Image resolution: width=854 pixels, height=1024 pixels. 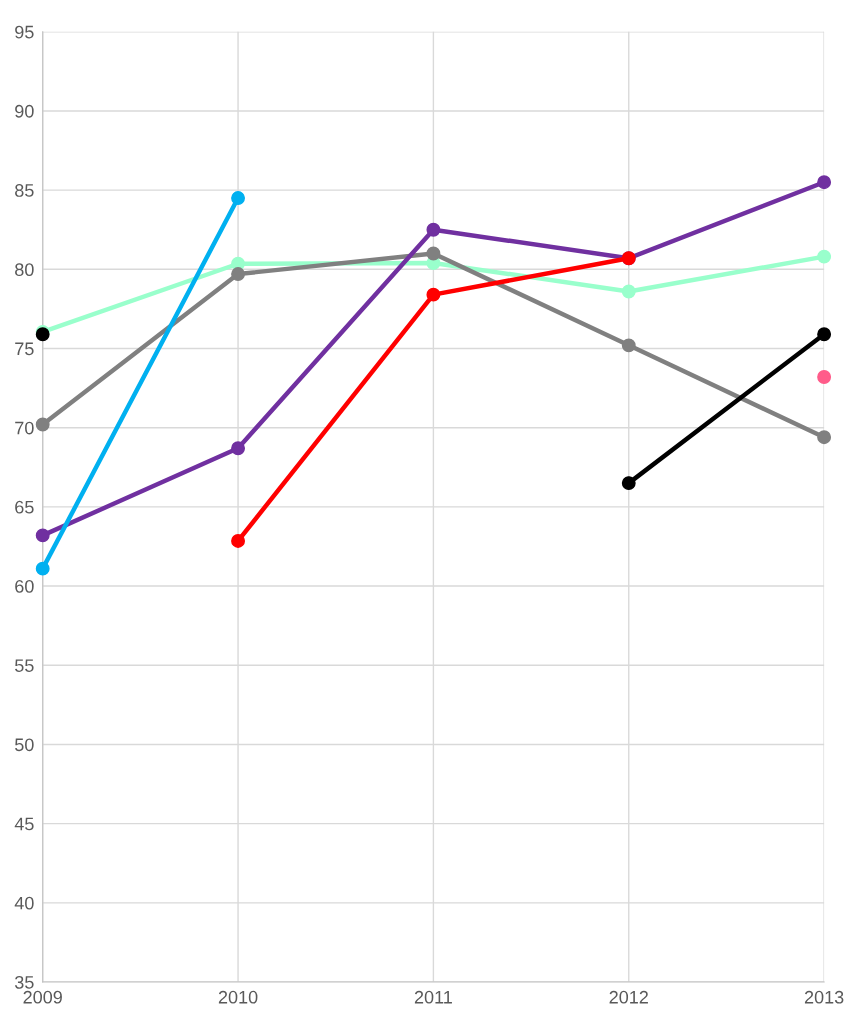 I want to click on x-tick-label: 2012, so click(x=628, y=997).